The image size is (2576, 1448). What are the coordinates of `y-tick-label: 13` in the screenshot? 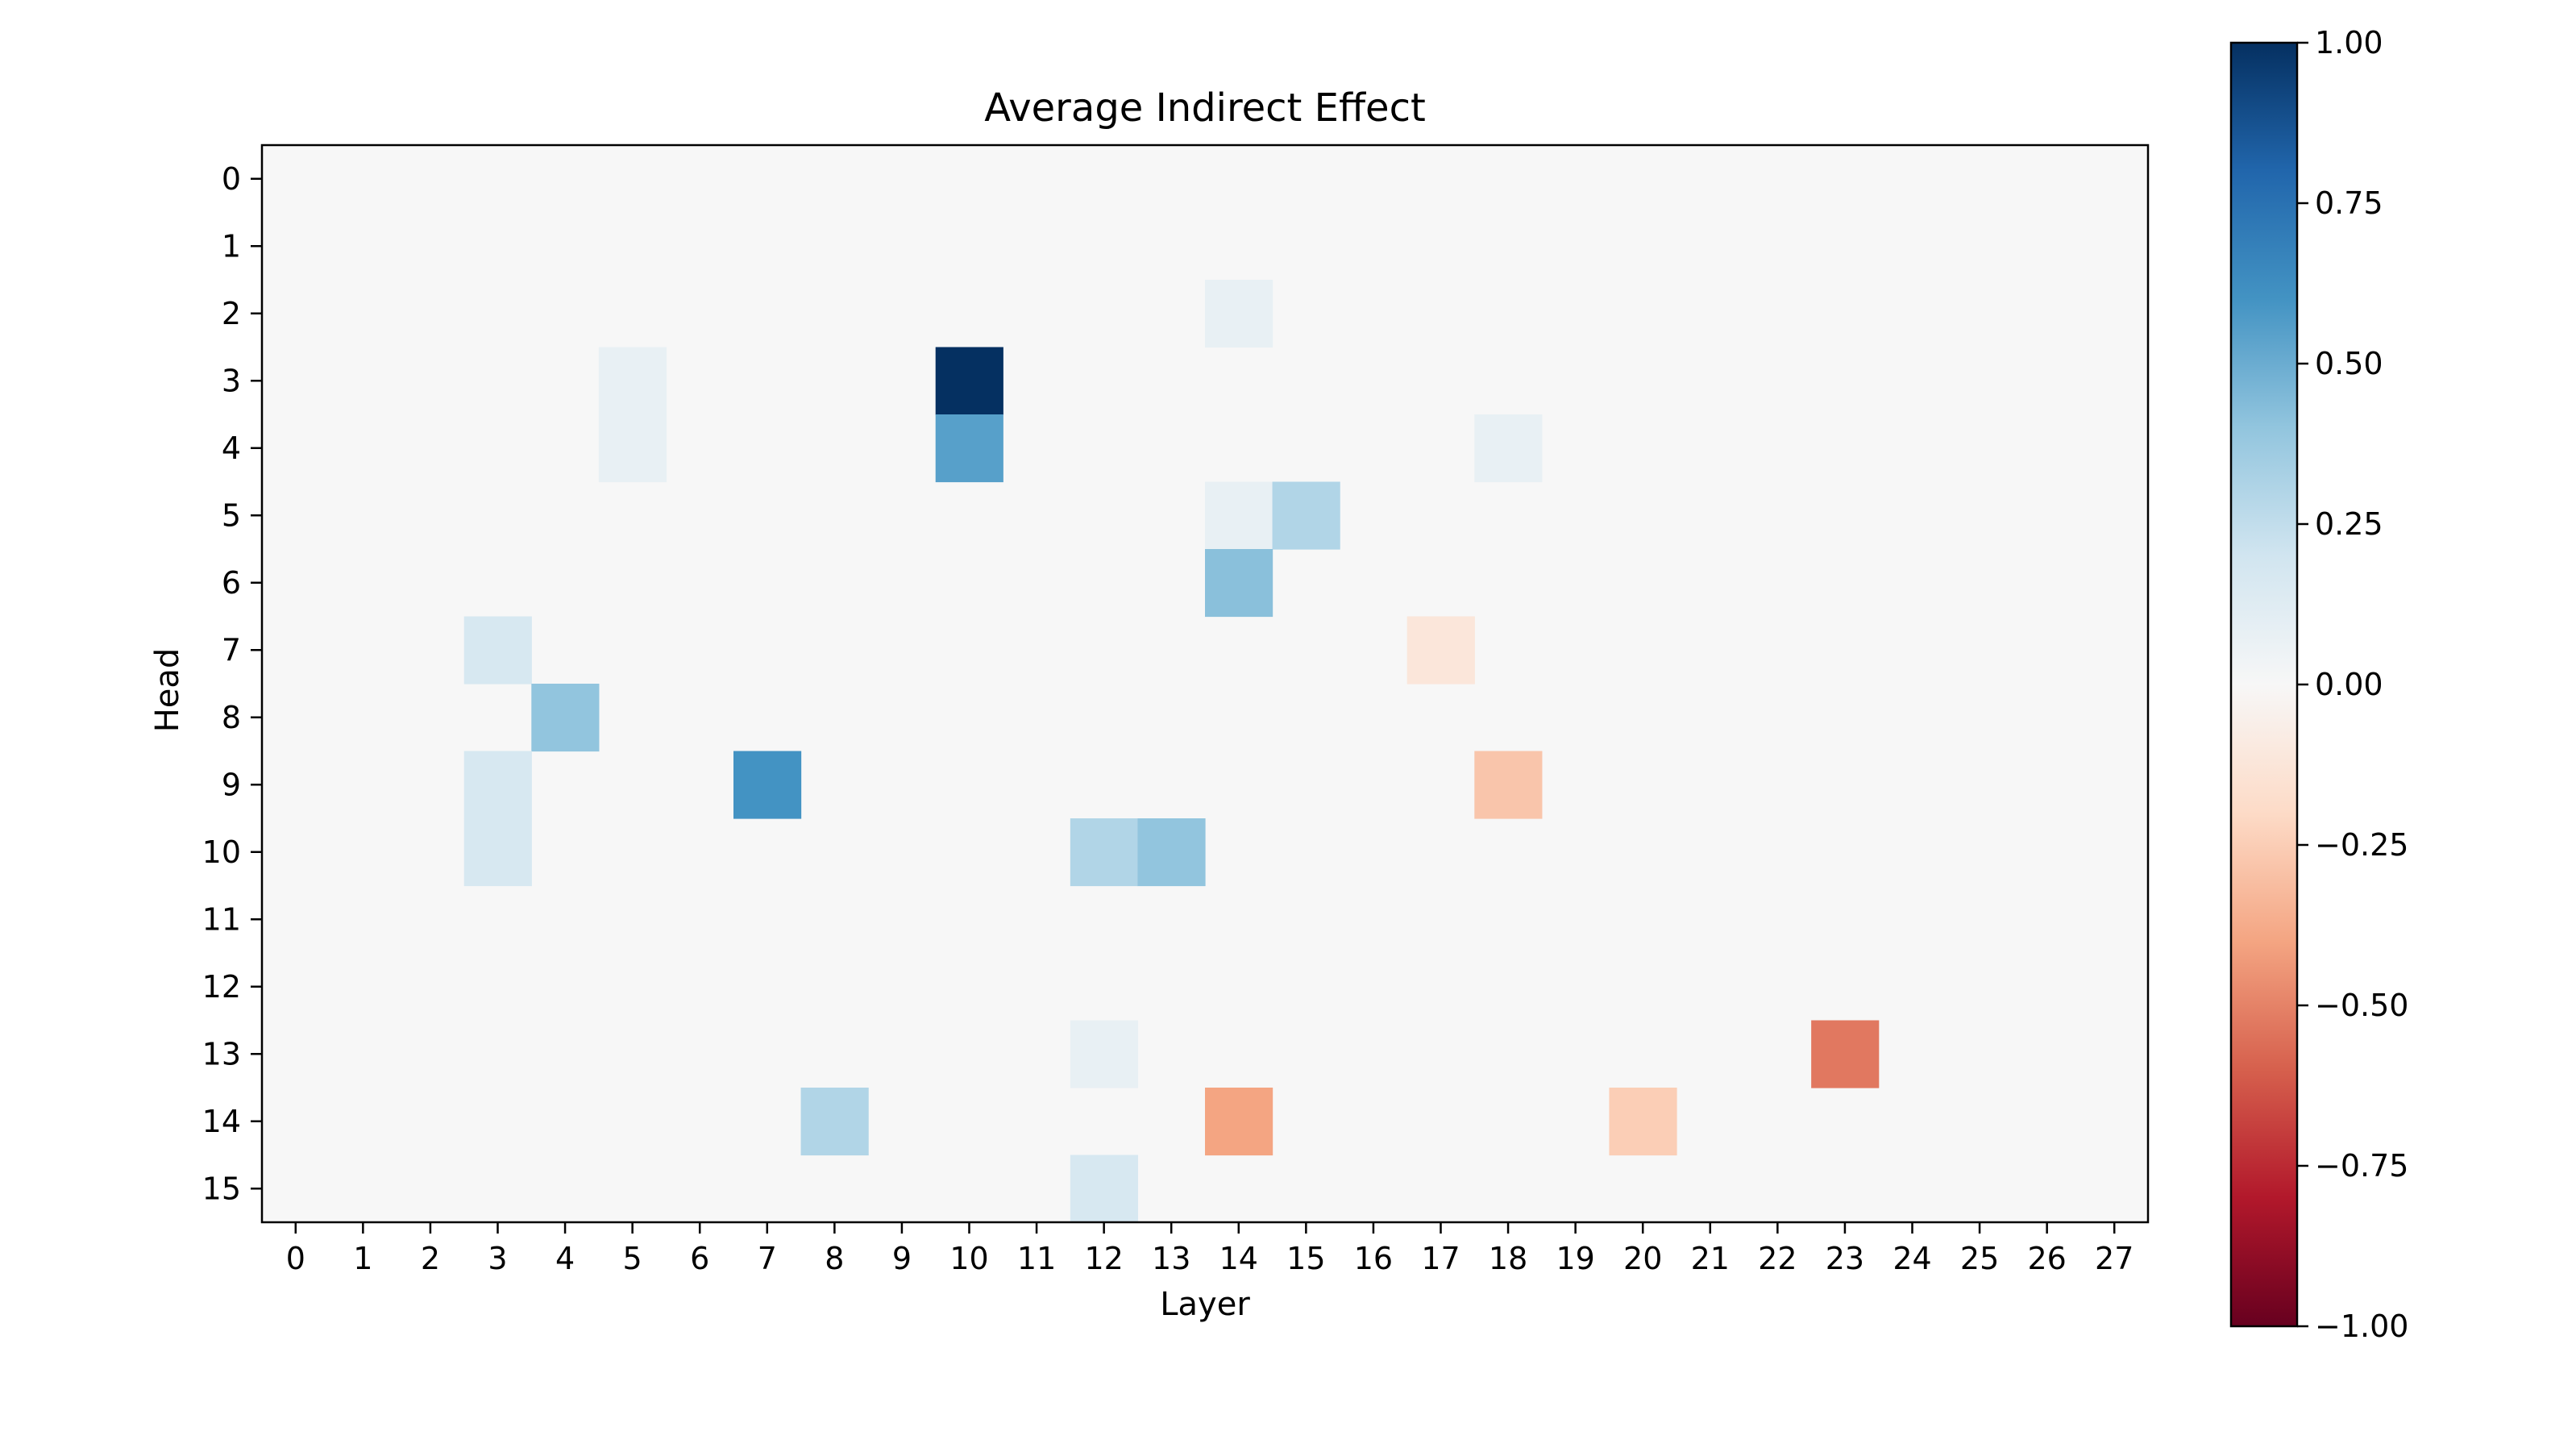 It's located at (221, 1053).